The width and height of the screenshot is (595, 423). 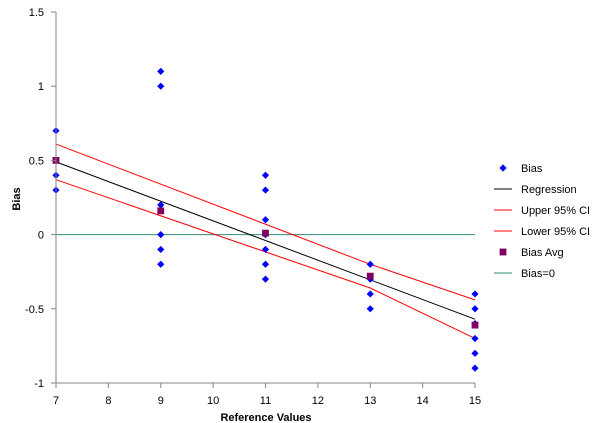 I want to click on x-tick-label: 9, so click(x=161, y=401).